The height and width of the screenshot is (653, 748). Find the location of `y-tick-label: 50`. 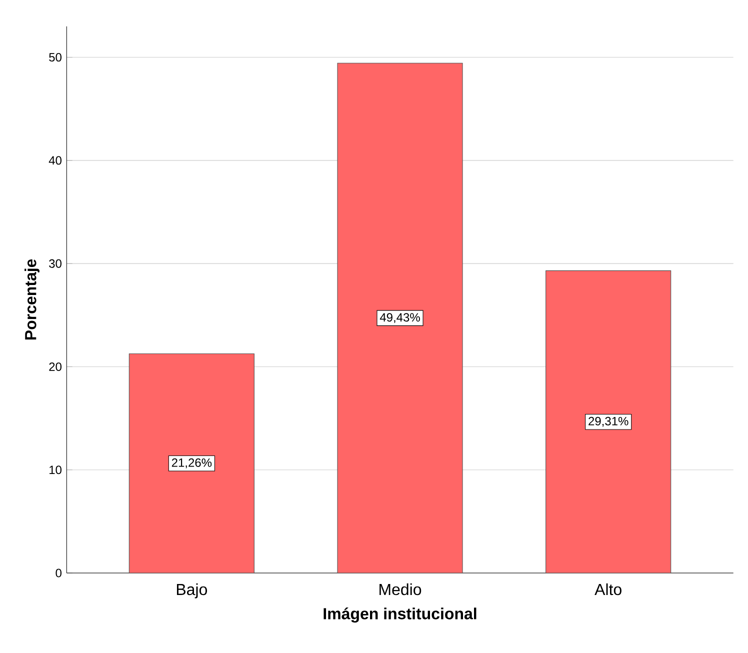

y-tick-label: 50 is located at coordinates (55, 57).